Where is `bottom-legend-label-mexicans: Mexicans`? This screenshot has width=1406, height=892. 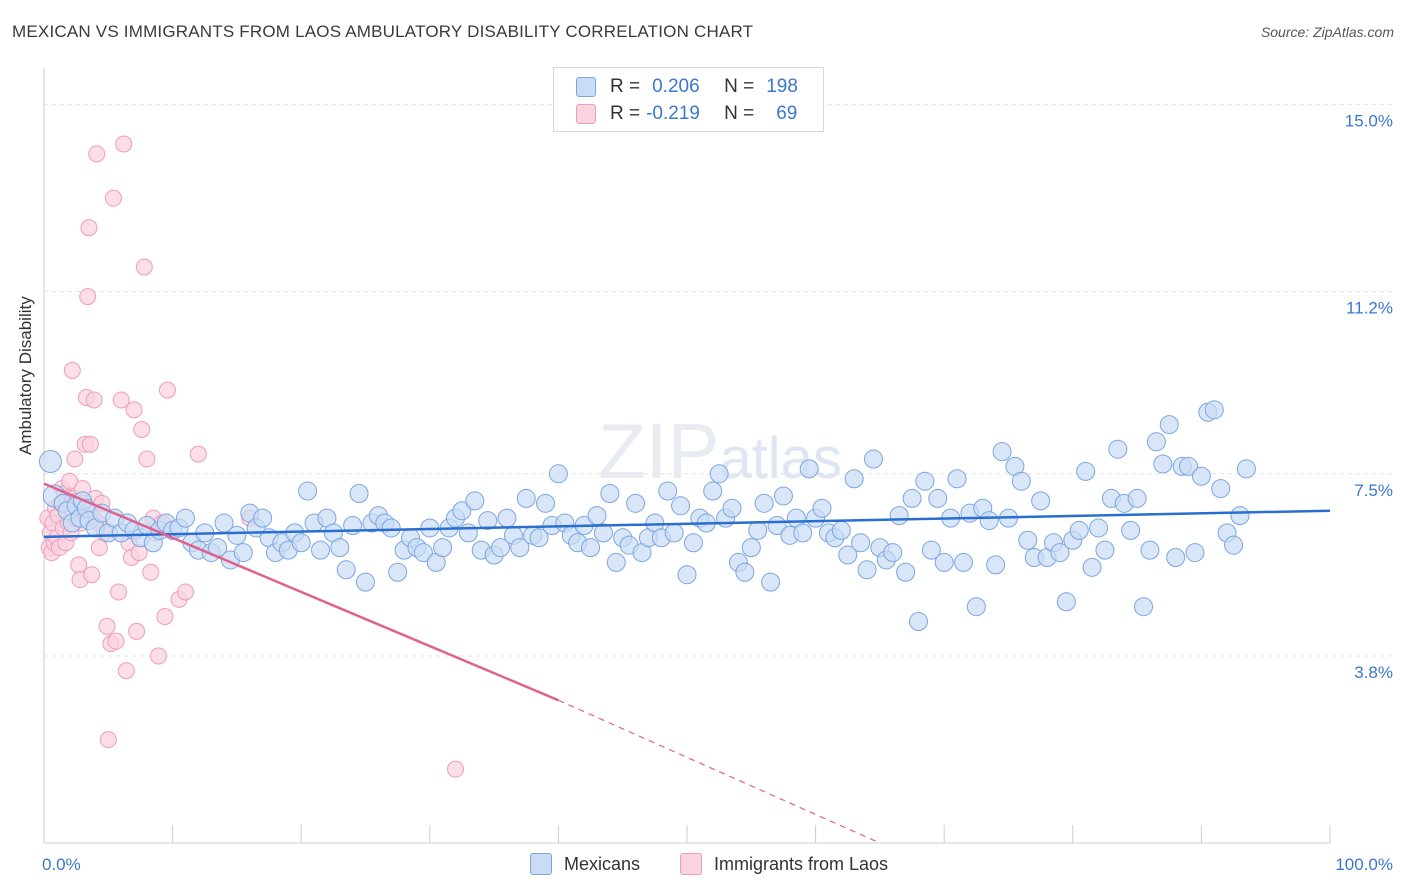
bottom-legend-label-mexicans: Mexicans is located at coordinates (602, 863).